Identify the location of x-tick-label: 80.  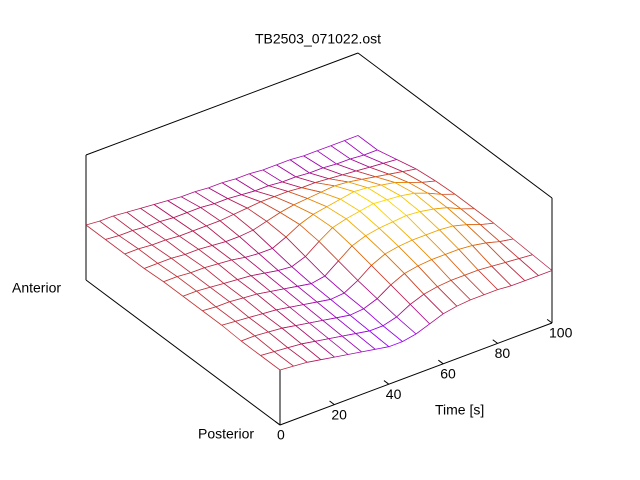
(503, 353).